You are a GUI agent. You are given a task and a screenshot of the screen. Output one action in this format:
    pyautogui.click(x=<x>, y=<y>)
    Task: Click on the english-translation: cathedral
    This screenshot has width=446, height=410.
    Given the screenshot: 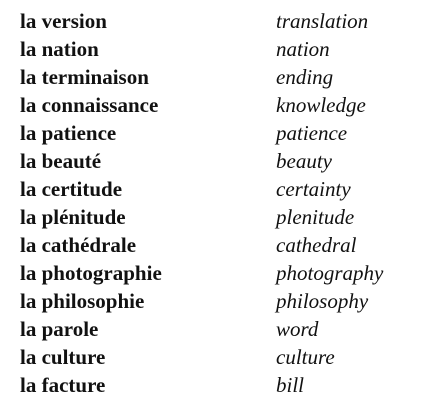 What is the action you would take?
    pyautogui.click(x=316, y=244)
    